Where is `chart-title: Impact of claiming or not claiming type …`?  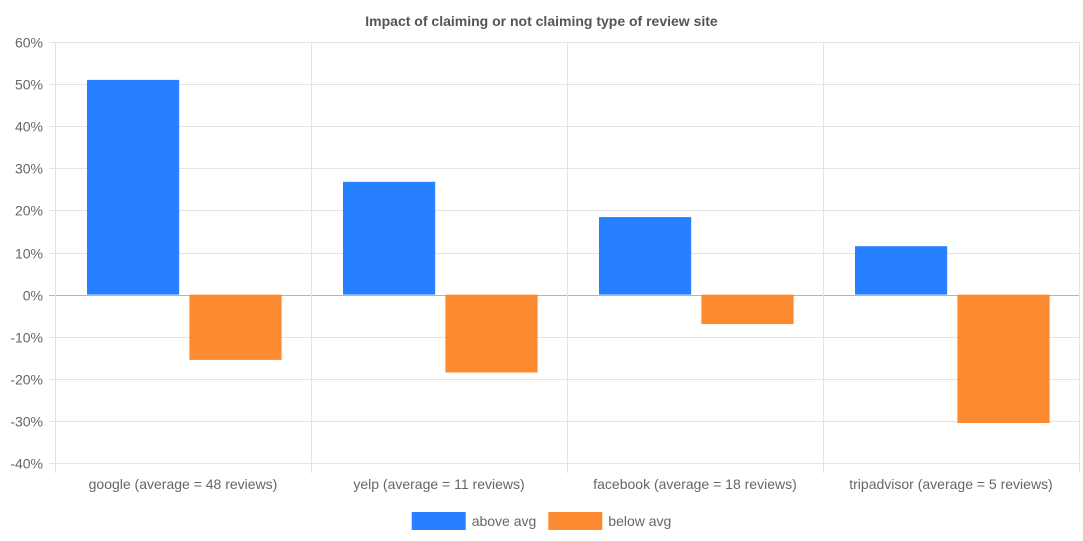 chart-title: Impact of claiming or not claiming type … is located at coordinates (541, 21).